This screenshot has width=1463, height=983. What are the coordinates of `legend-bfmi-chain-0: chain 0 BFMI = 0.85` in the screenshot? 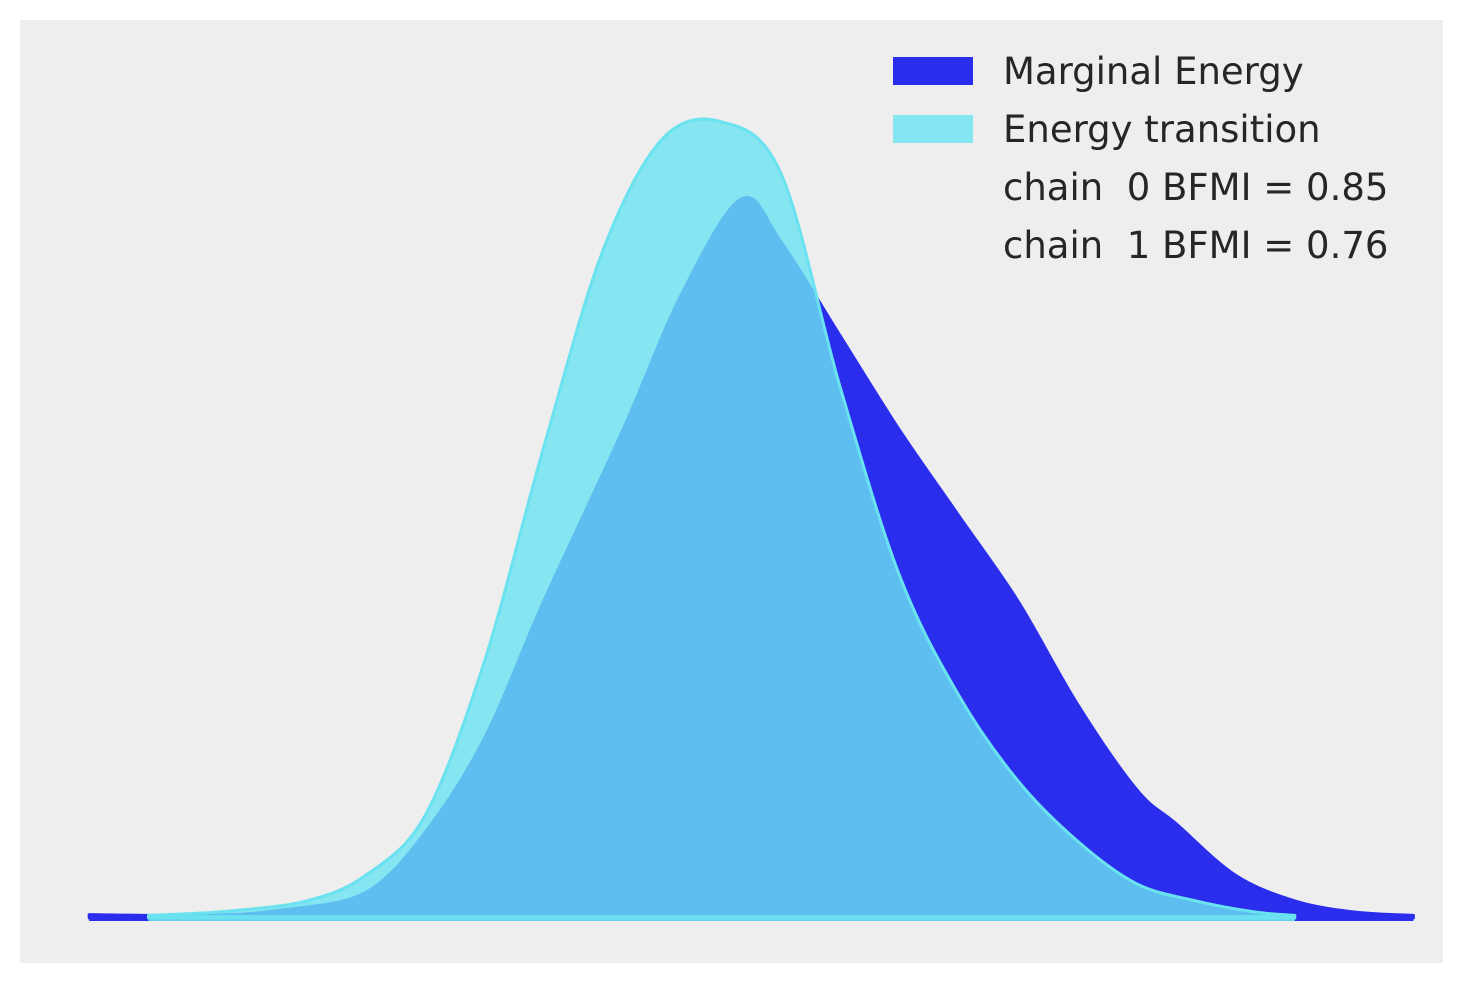 It's located at (1195, 187).